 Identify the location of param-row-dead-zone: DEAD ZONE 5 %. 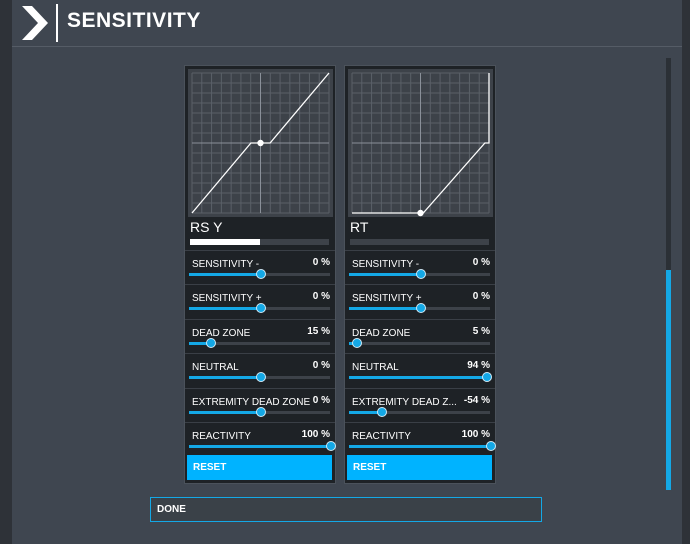
(420, 336).